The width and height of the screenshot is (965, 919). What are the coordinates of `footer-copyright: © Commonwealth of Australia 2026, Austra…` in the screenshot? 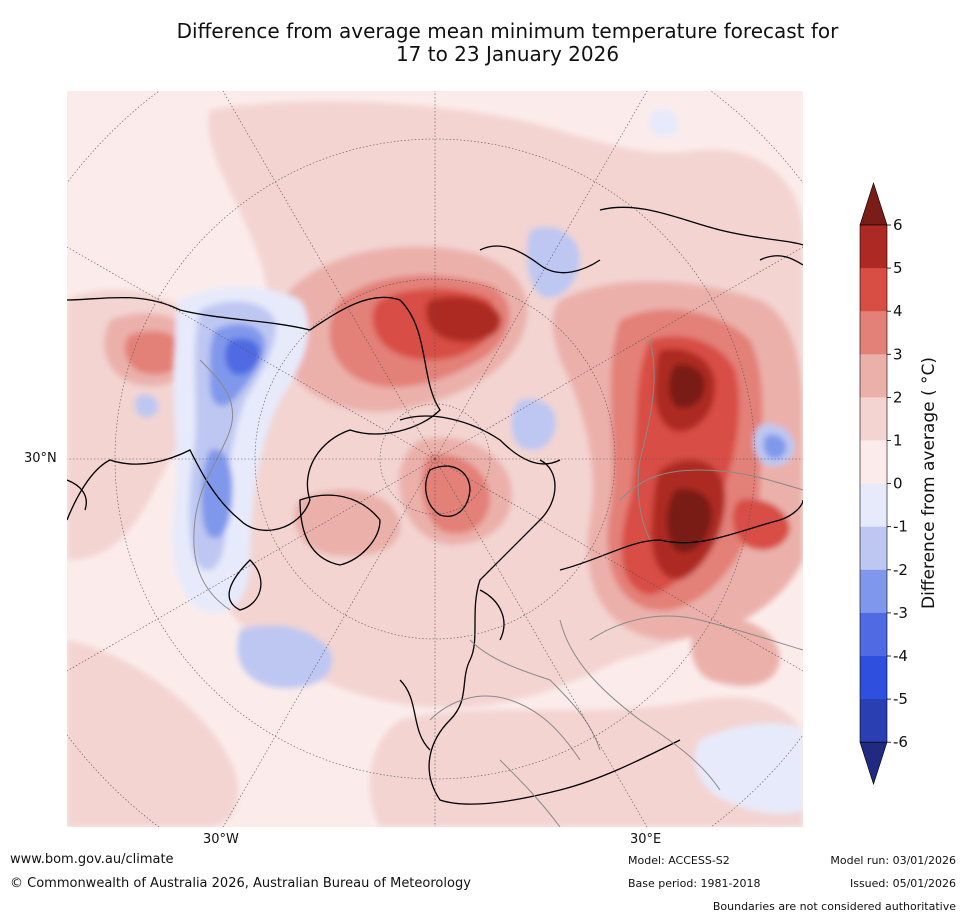 It's located at (240, 883).